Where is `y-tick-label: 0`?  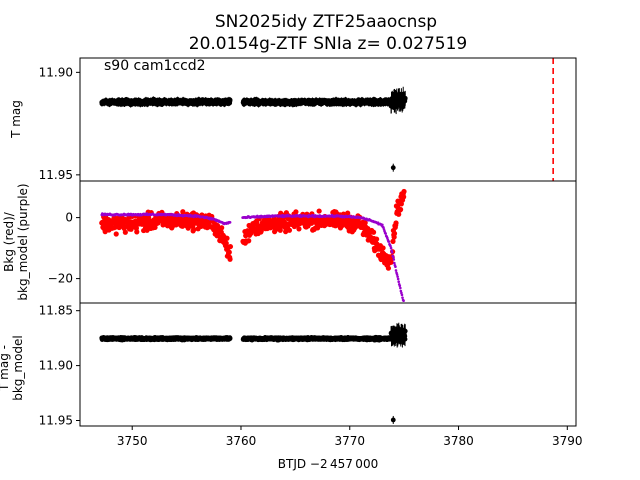 y-tick-label: 0 is located at coordinates (69, 218).